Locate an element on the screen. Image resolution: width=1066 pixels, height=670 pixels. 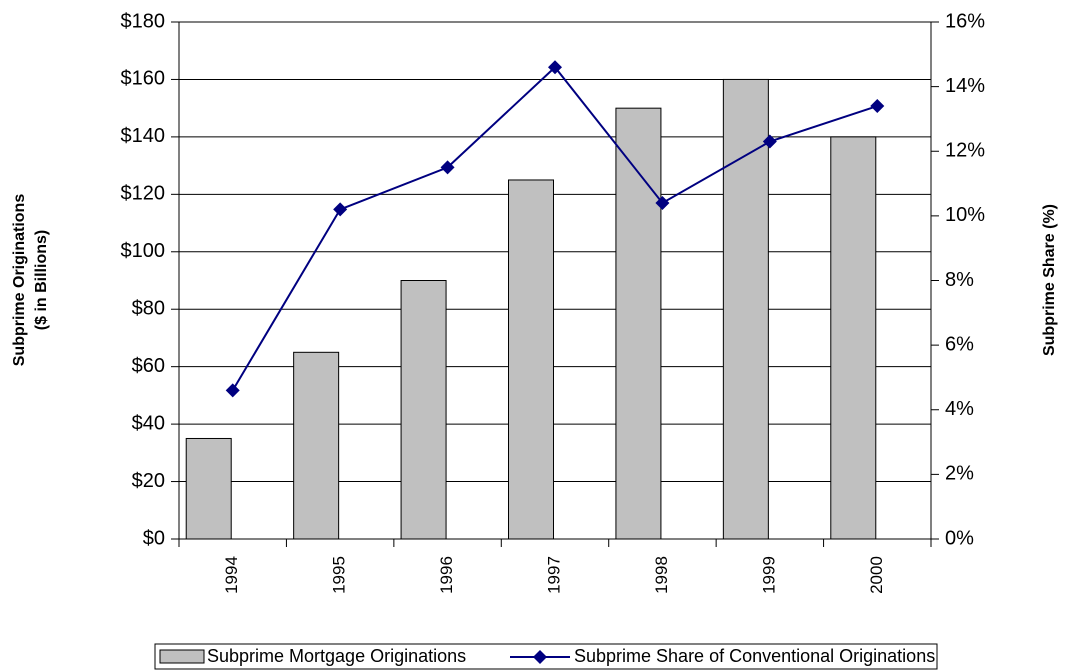
y-tick-label: $140 is located at coordinates (143, 136).